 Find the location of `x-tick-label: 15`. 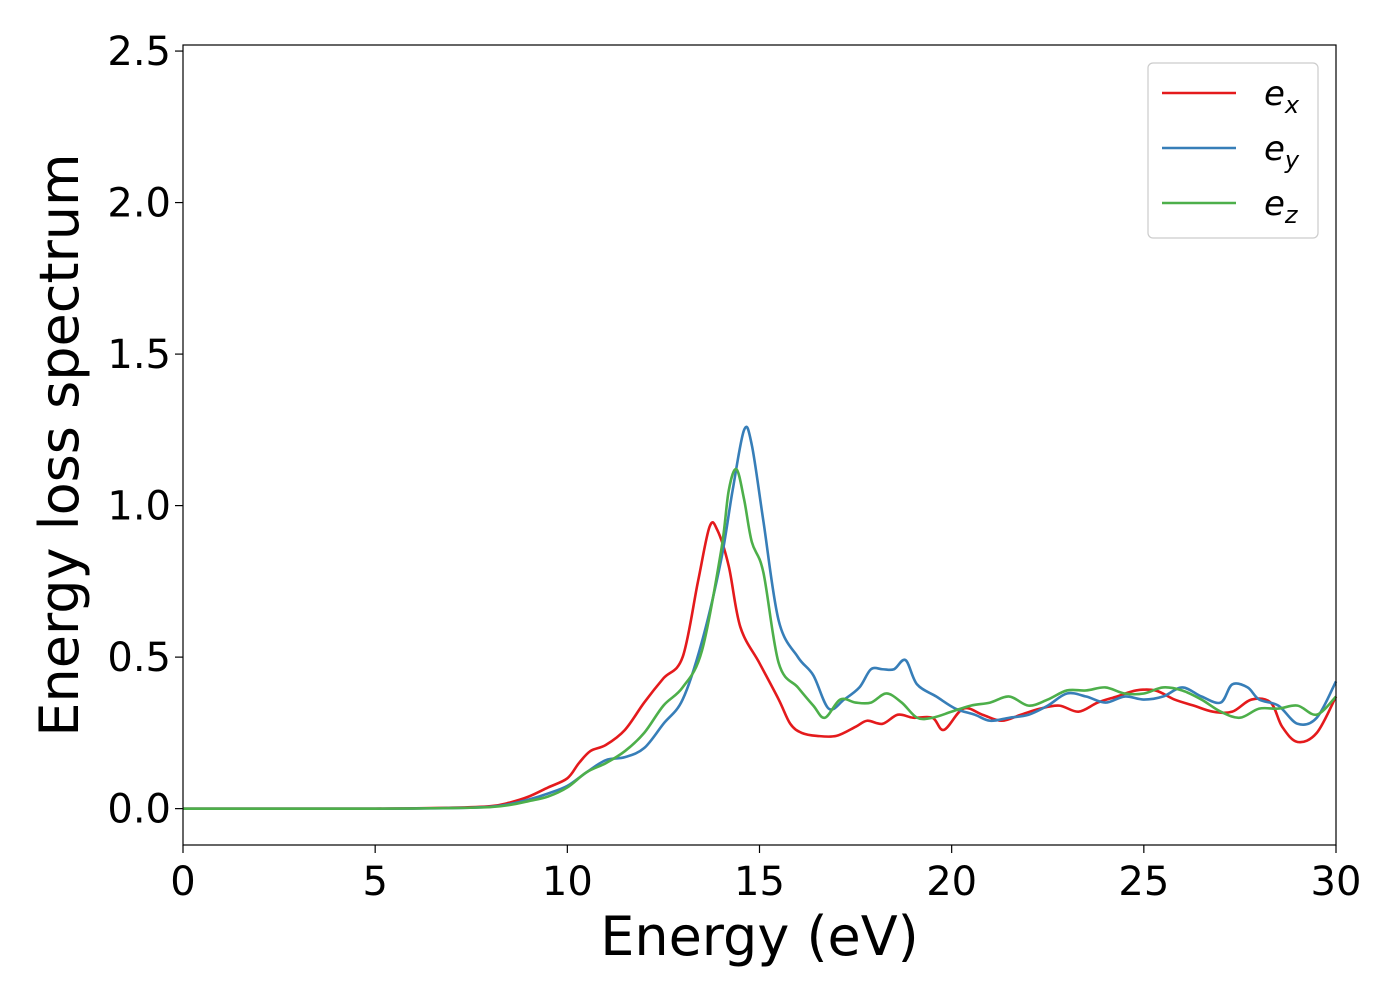

x-tick-label: 15 is located at coordinates (759, 882).